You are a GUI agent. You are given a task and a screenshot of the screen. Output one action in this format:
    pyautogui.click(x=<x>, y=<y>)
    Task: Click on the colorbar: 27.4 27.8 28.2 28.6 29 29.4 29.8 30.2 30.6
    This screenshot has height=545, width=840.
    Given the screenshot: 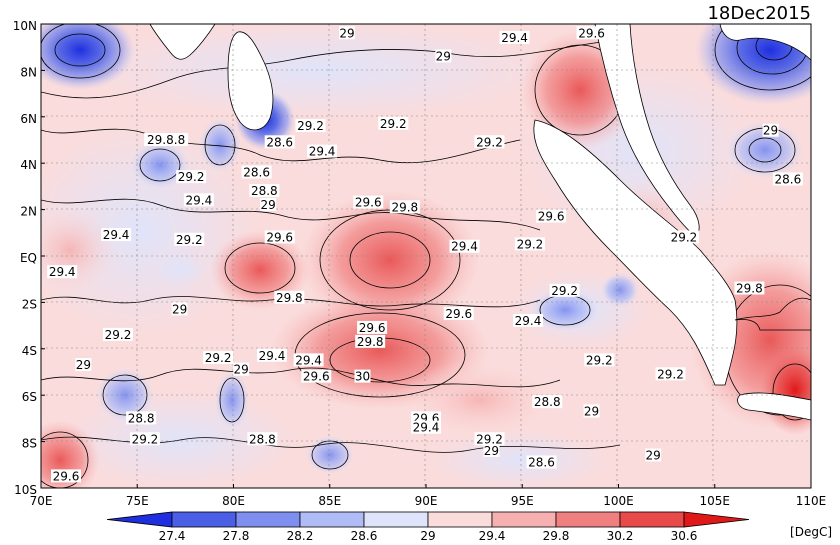 What is the action you would take?
    pyautogui.click(x=428, y=527)
    